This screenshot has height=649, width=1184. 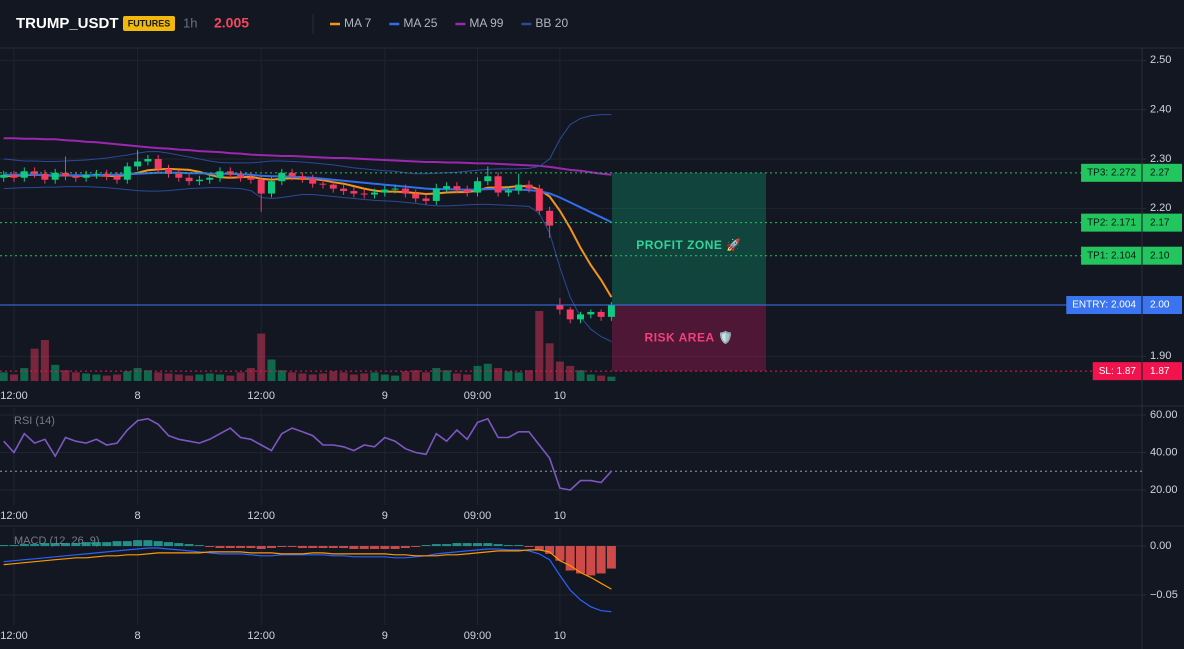 What do you see at coordinates (551, 23) in the screenshot?
I see `legend-label: BB 20` at bounding box center [551, 23].